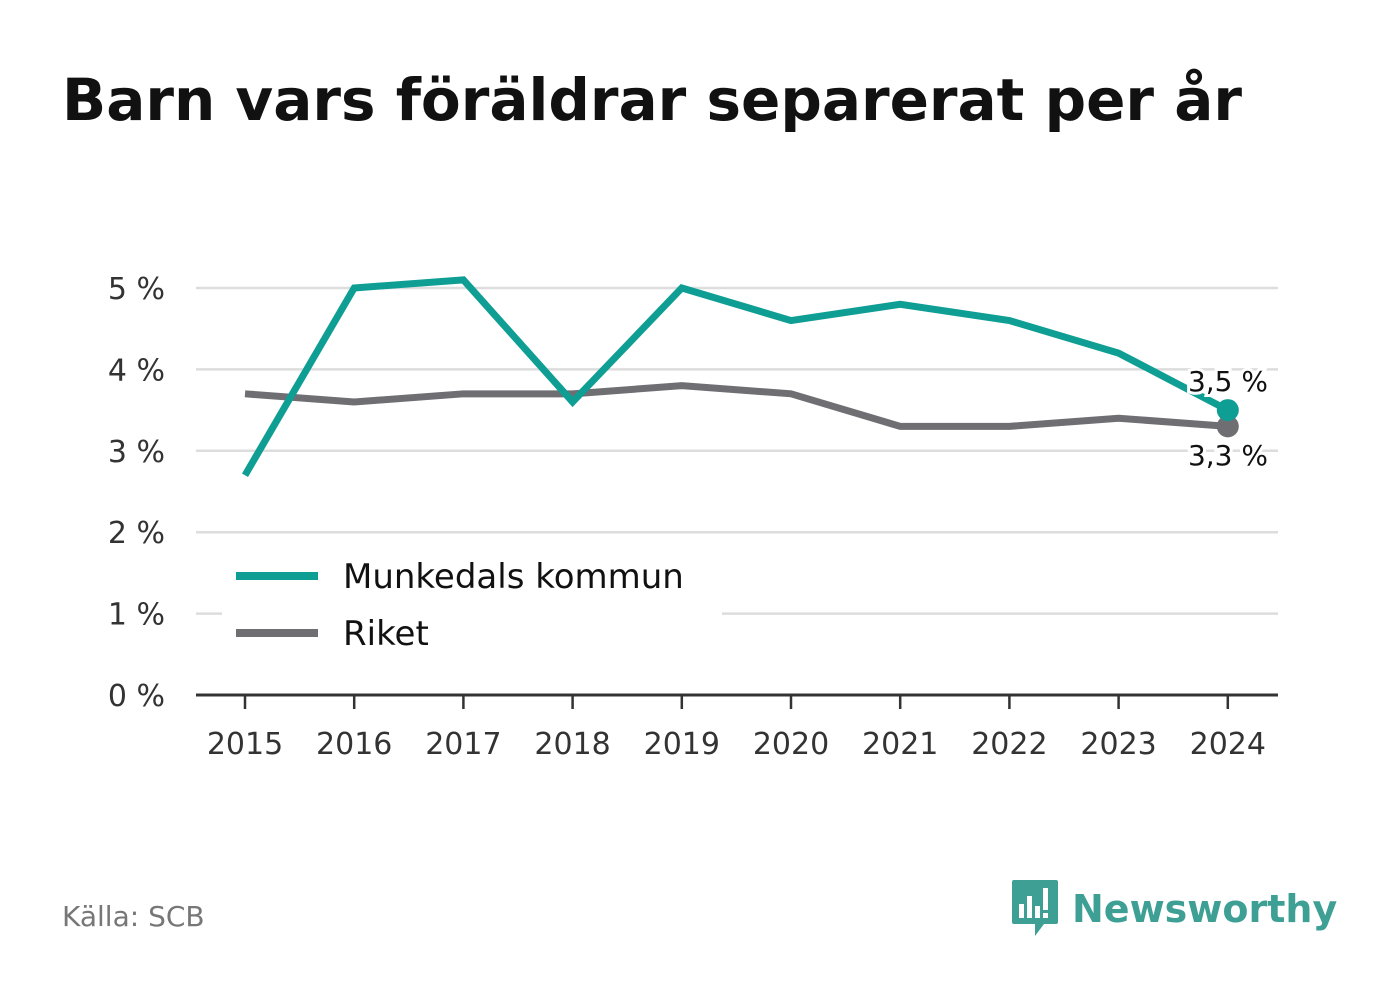 The height and width of the screenshot is (999, 1382). I want to click on x-tick-label: 2022, so click(1009, 744).